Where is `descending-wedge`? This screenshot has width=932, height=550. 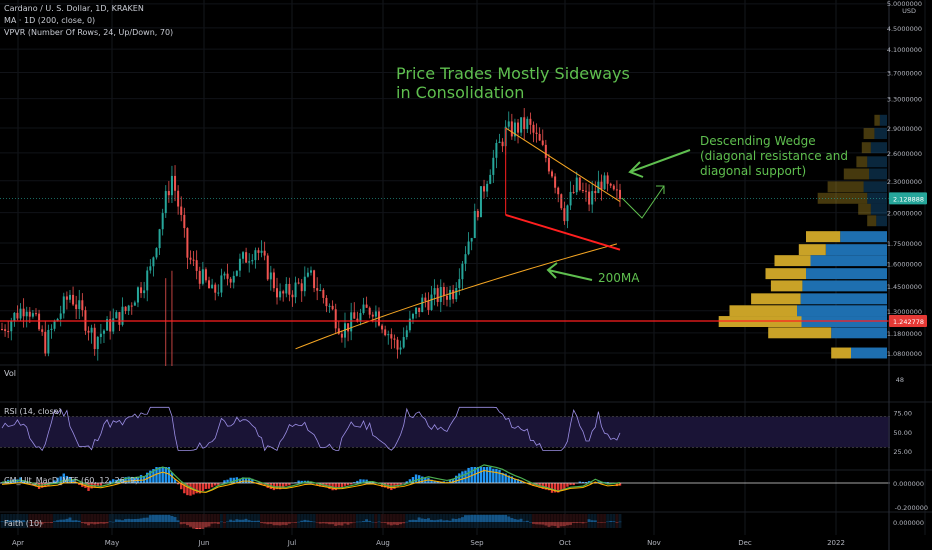
descending-wedge is located at coordinates (563, 189).